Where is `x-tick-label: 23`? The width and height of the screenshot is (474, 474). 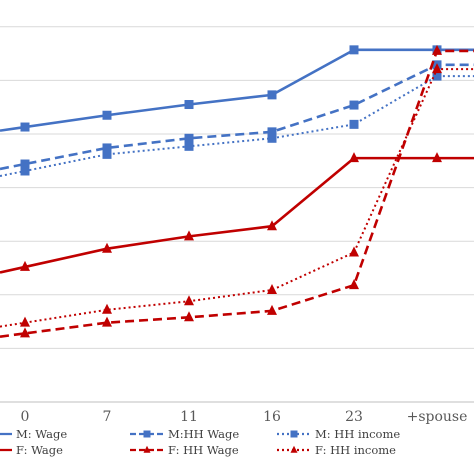
x-tick-label: 23 is located at coordinates (354, 417).